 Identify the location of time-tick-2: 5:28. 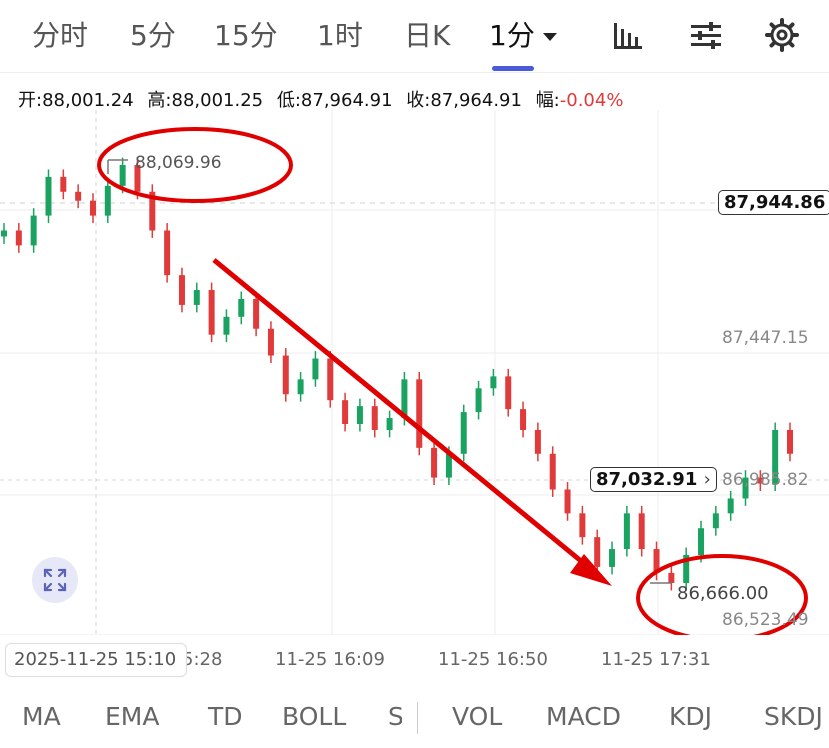
(202, 659).